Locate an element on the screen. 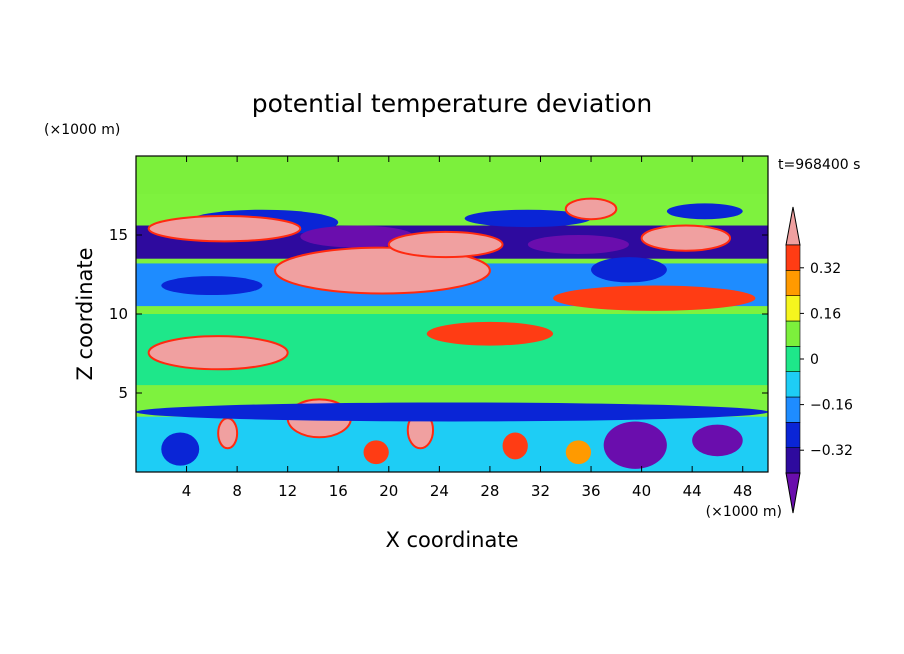 Image resolution: width=904 pixels, height=654 pixels. y-tick-label: 15 is located at coordinates (118, 235).